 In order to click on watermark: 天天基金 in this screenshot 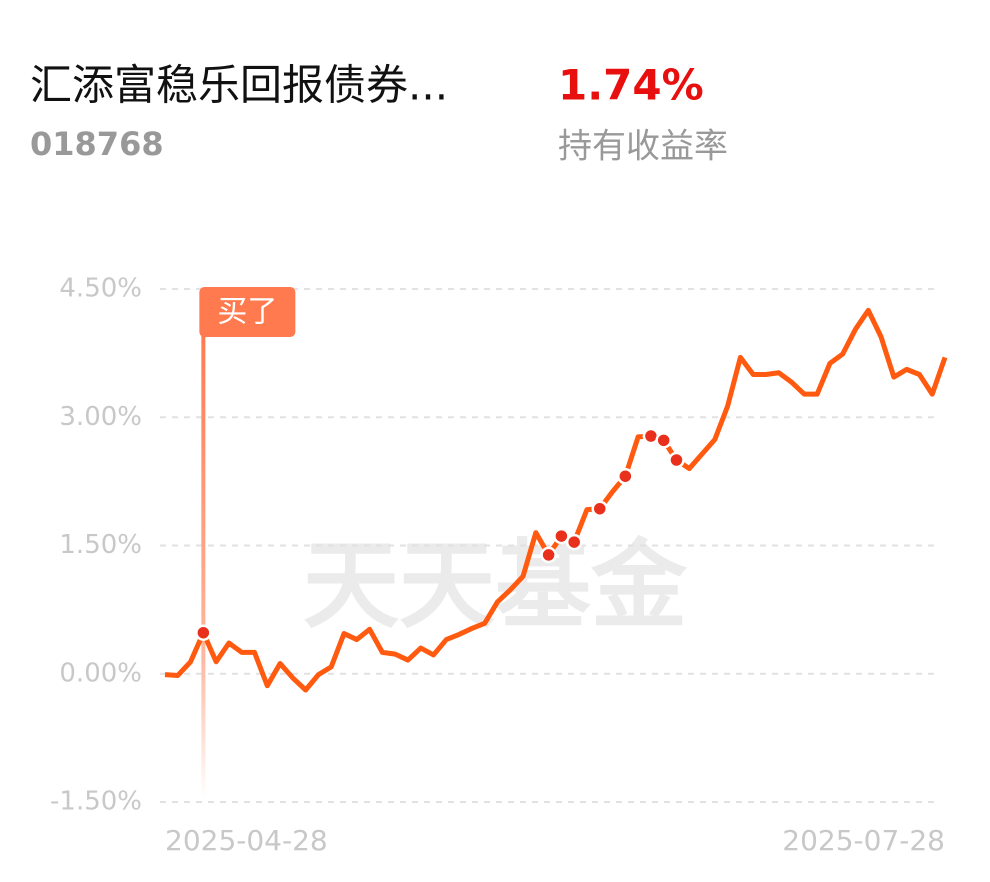, I will do `click(495, 585)`.